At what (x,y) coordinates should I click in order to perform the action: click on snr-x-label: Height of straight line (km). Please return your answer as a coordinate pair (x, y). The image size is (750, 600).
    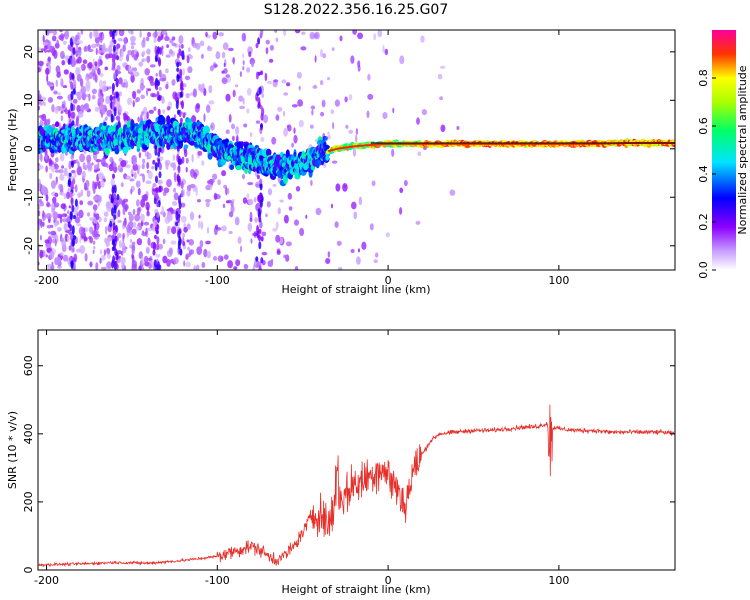
    Looking at the image, I should click on (355, 589).